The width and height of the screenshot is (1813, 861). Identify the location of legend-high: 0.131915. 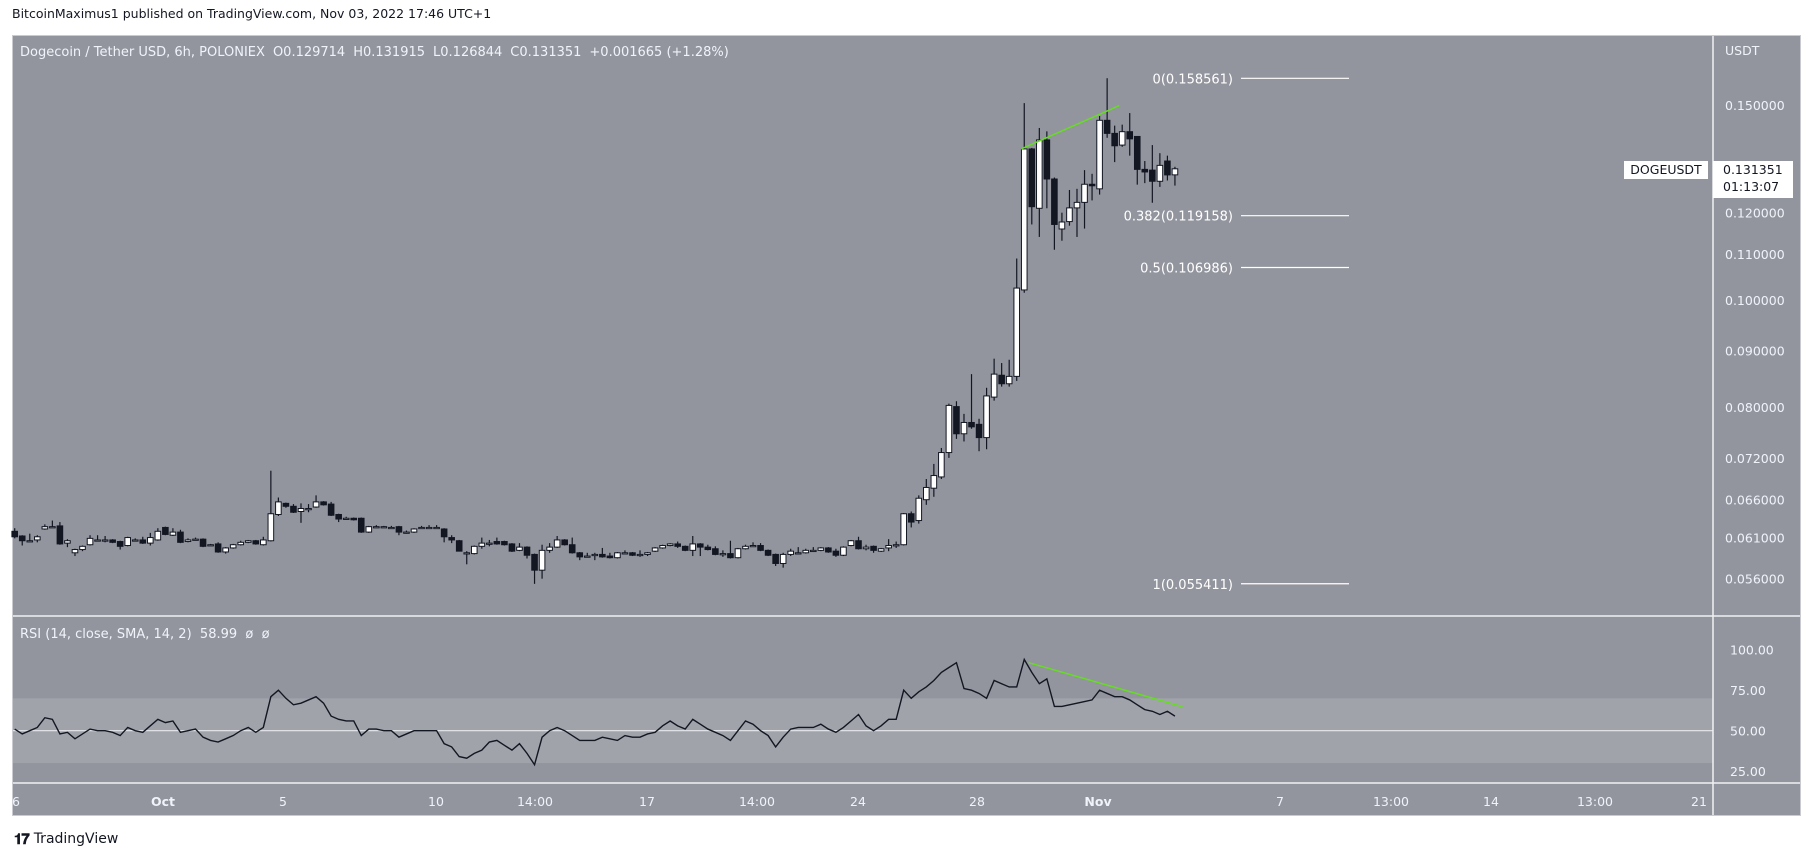
(394, 52).